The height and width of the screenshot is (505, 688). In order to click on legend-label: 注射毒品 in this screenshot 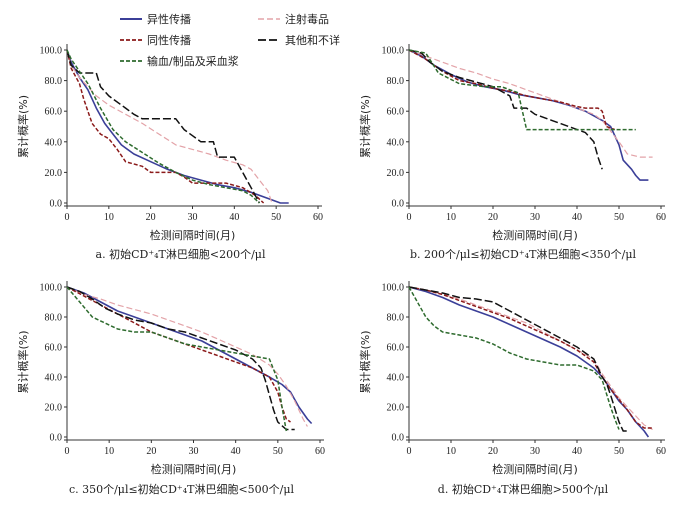, I will do `click(307, 19)`.